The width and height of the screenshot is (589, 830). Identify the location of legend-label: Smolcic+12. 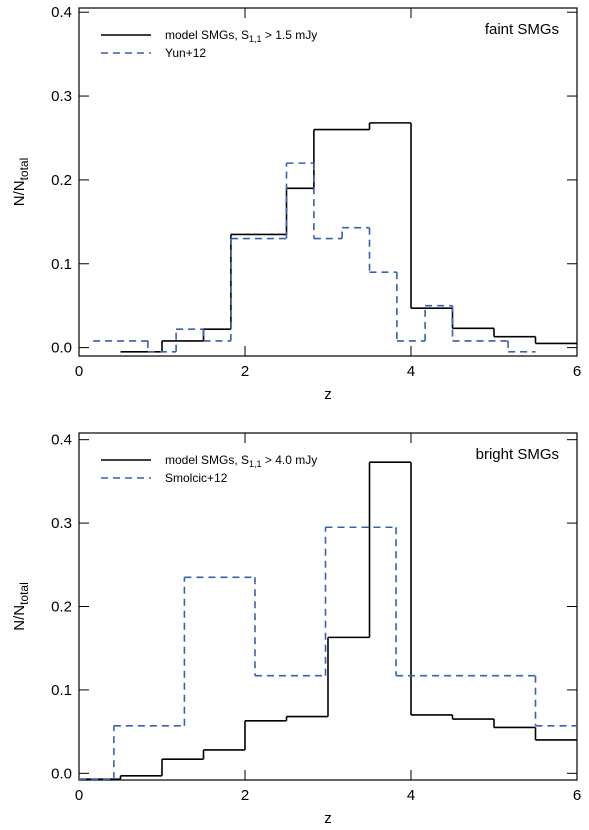
(196, 478).